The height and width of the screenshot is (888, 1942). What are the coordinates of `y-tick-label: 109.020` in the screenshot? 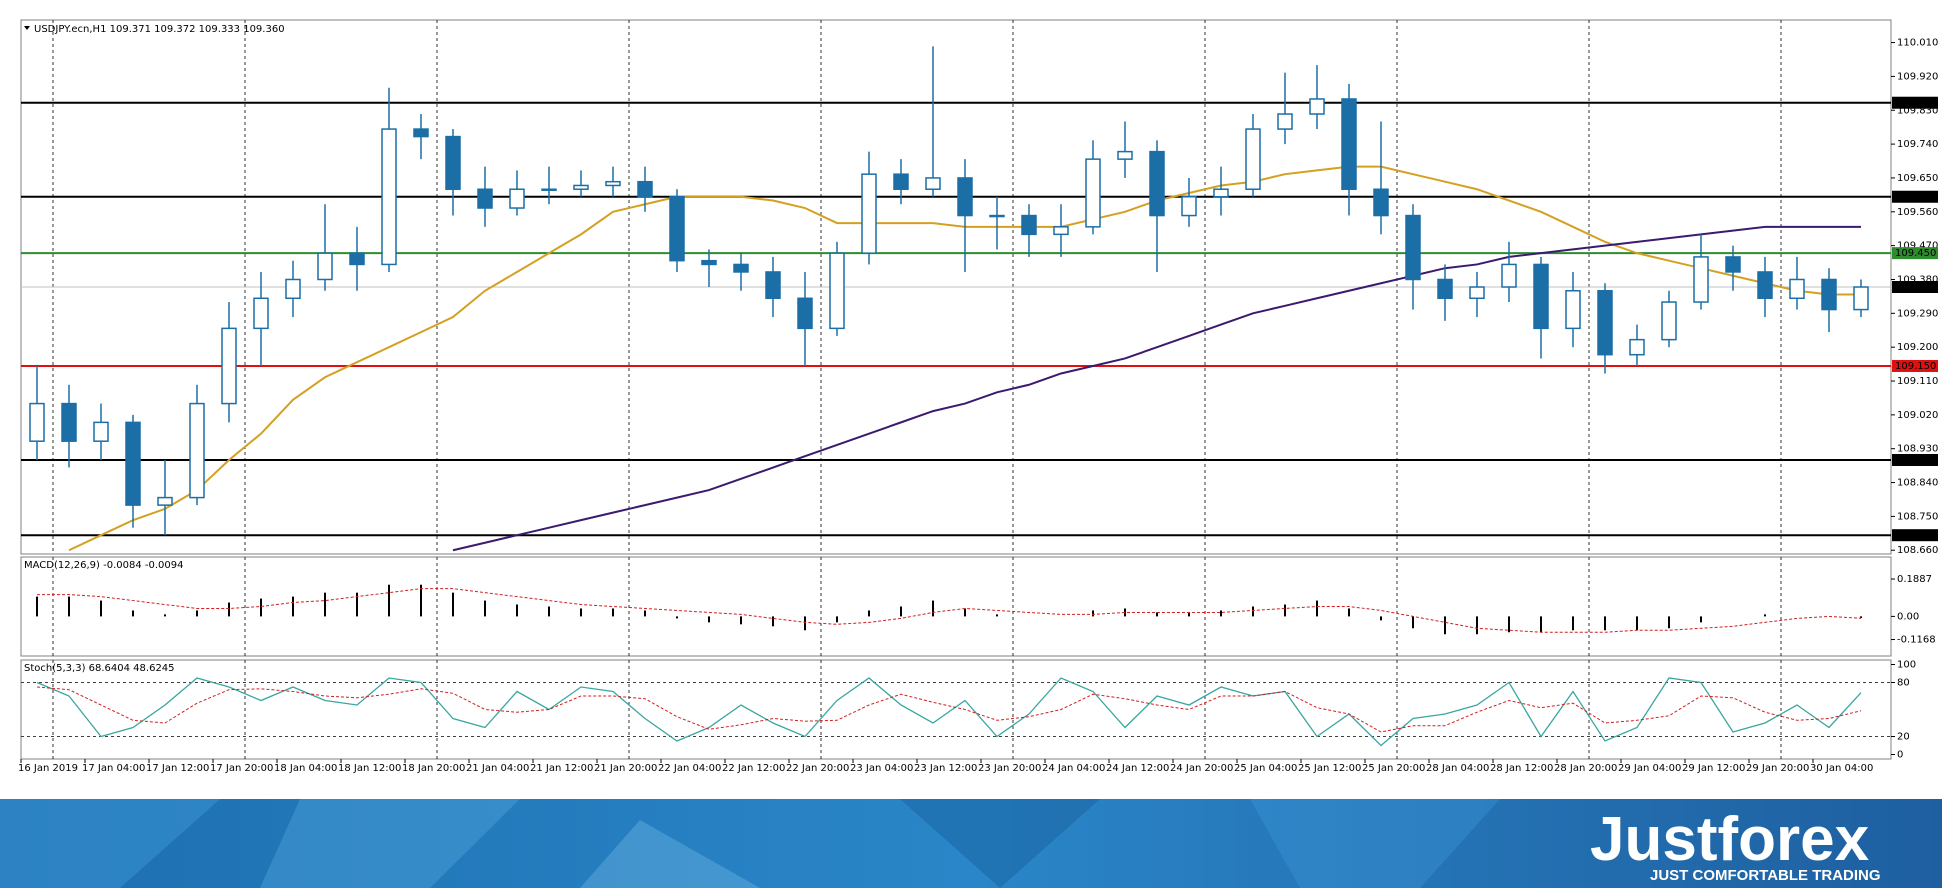 It's located at (1917, 415).